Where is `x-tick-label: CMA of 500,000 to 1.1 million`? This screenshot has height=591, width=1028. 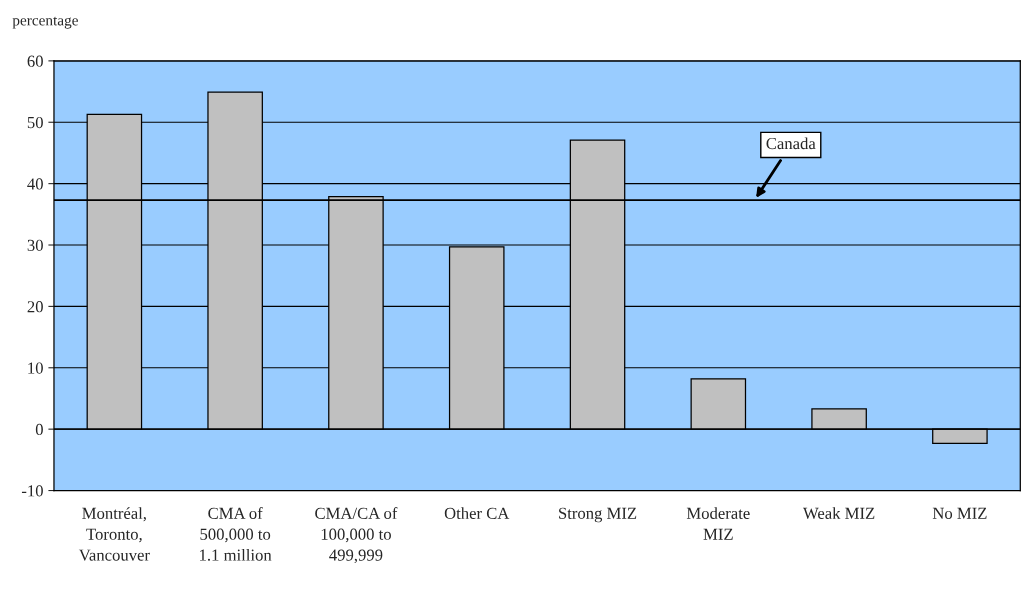 x-tick-label: CMA of 500,000 to 1.1 million is located at coordinates (236, 534).